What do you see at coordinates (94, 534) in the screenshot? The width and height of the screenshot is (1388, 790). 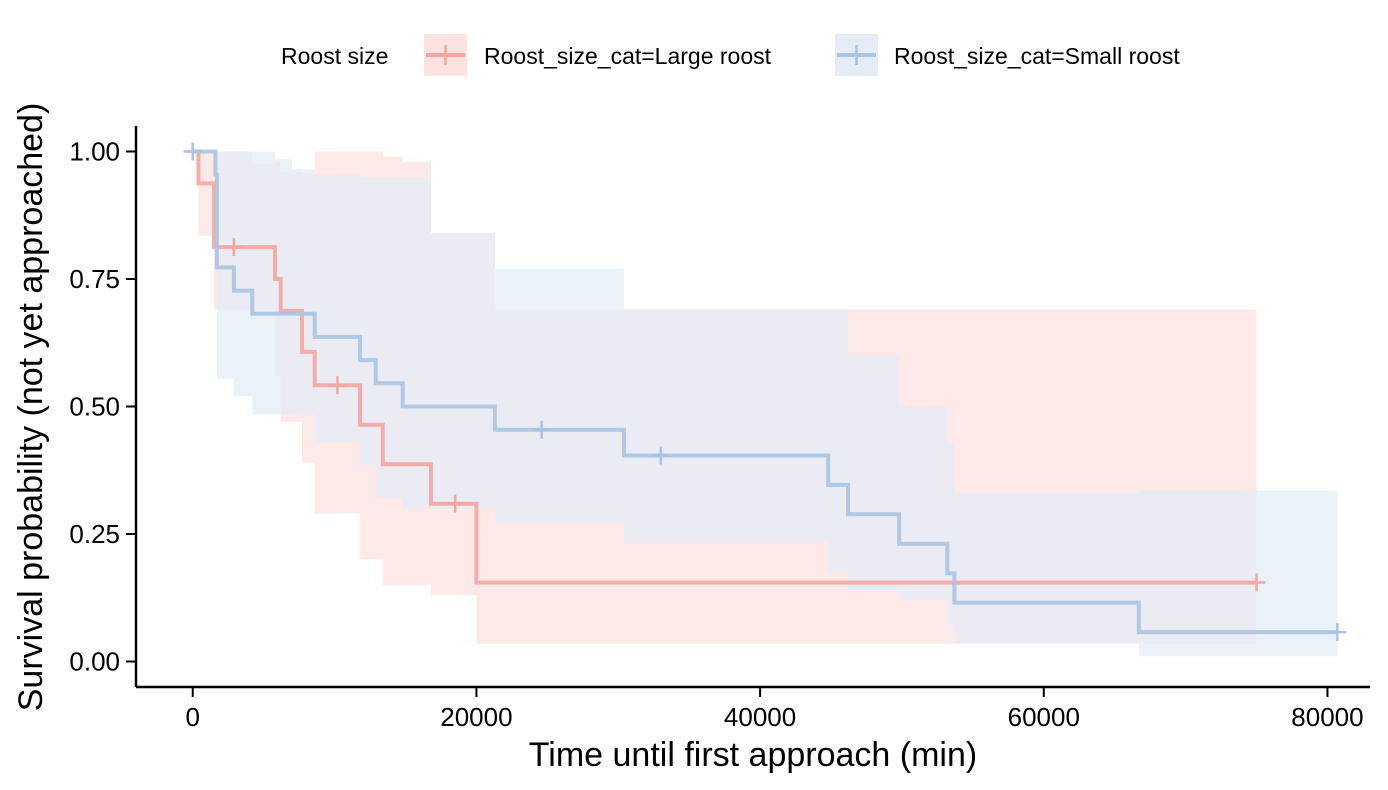 I see `y-tick-label: 0.25` at bounding box center [94, 534].